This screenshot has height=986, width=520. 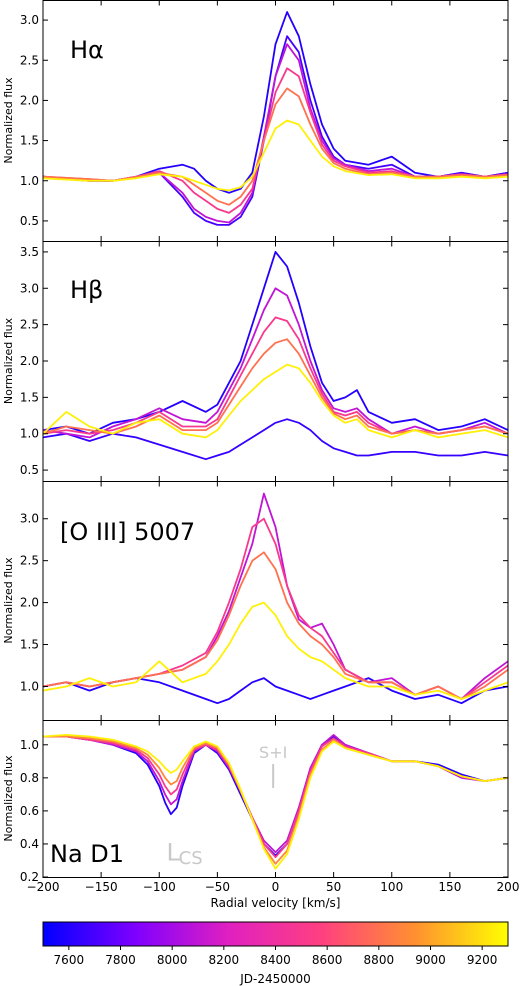 What do you see at coordinates (127, 532) in the screenshot?
I see `panel-label: [O III] 5007` at bounding box center [127, 532].